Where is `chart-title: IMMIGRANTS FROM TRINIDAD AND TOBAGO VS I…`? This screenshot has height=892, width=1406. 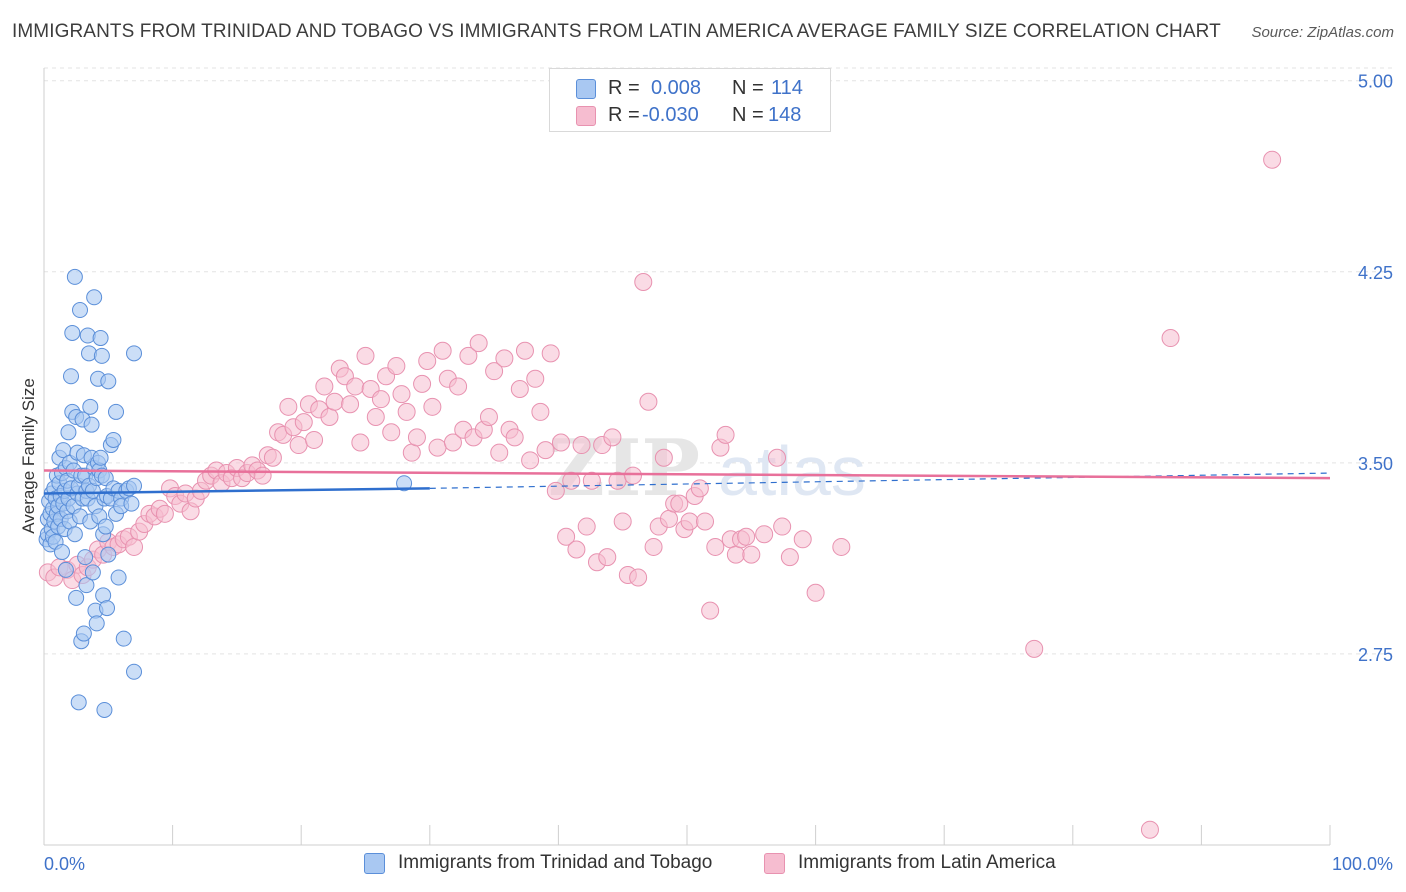 chart-title: IMMIGRANTS FROM TRINIDAD AND TOBAGO VS I… is located at coordinates (616, 31).